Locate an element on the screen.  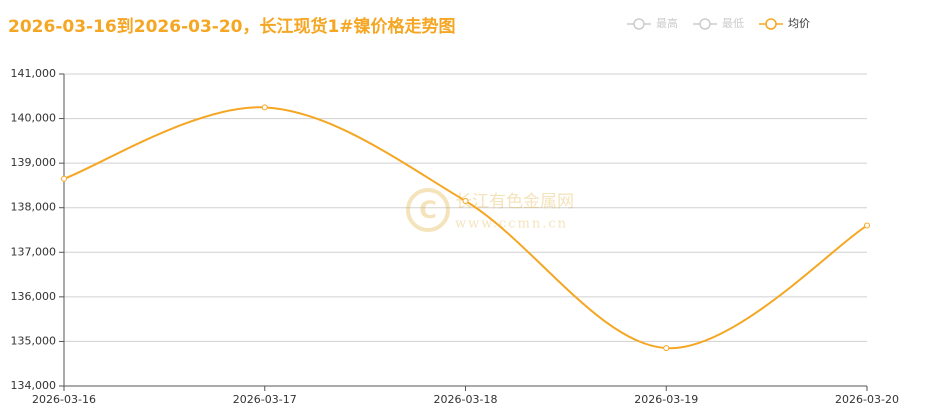
watermark: C 长江有色金属网 www.ccmn.cn is located at coordinates (490, 210).